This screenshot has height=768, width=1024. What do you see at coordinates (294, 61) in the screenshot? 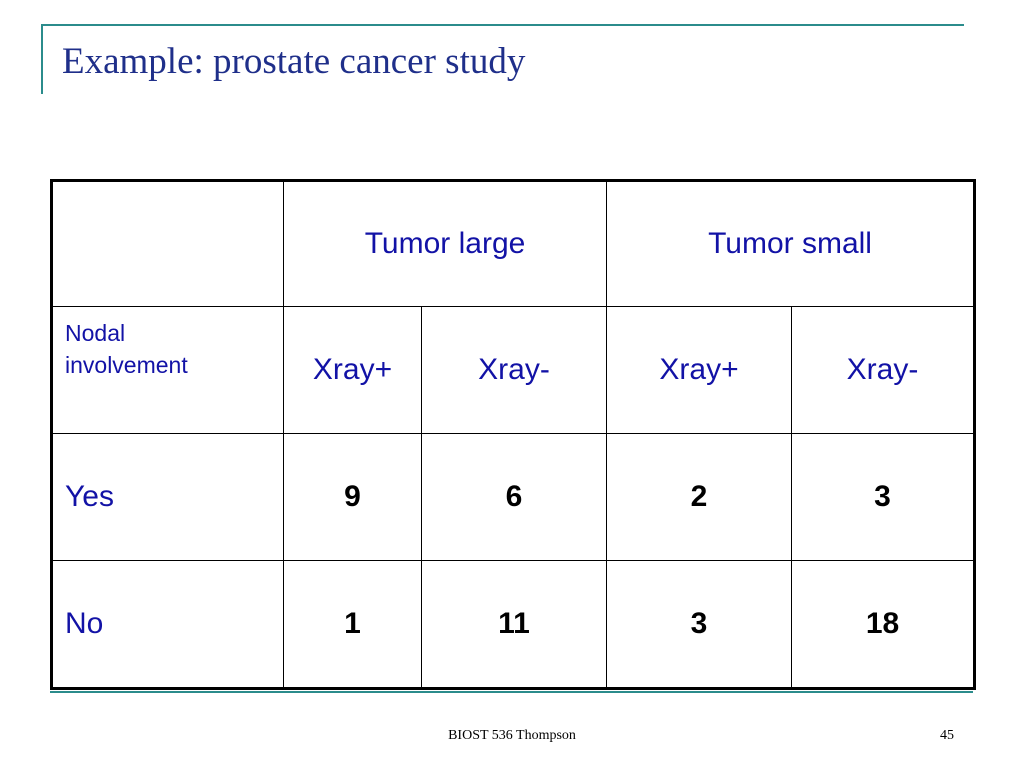
I see `slide-title: Example: prostate cancer study` at bounding box center [294, 61].